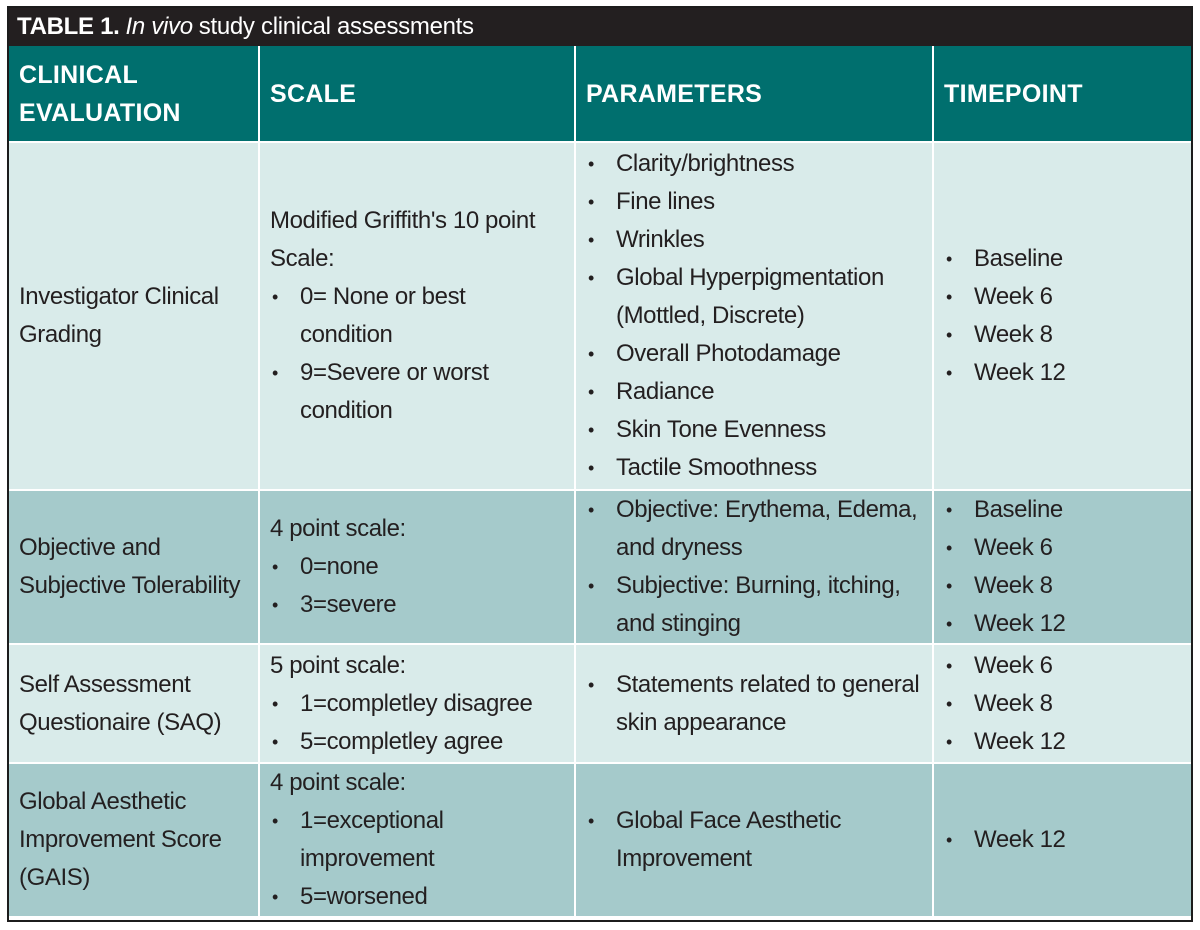  Describe the element at coordinates (754, 164) in the screenshot. I see `parameter-item: Clarity/brightness` at that location.